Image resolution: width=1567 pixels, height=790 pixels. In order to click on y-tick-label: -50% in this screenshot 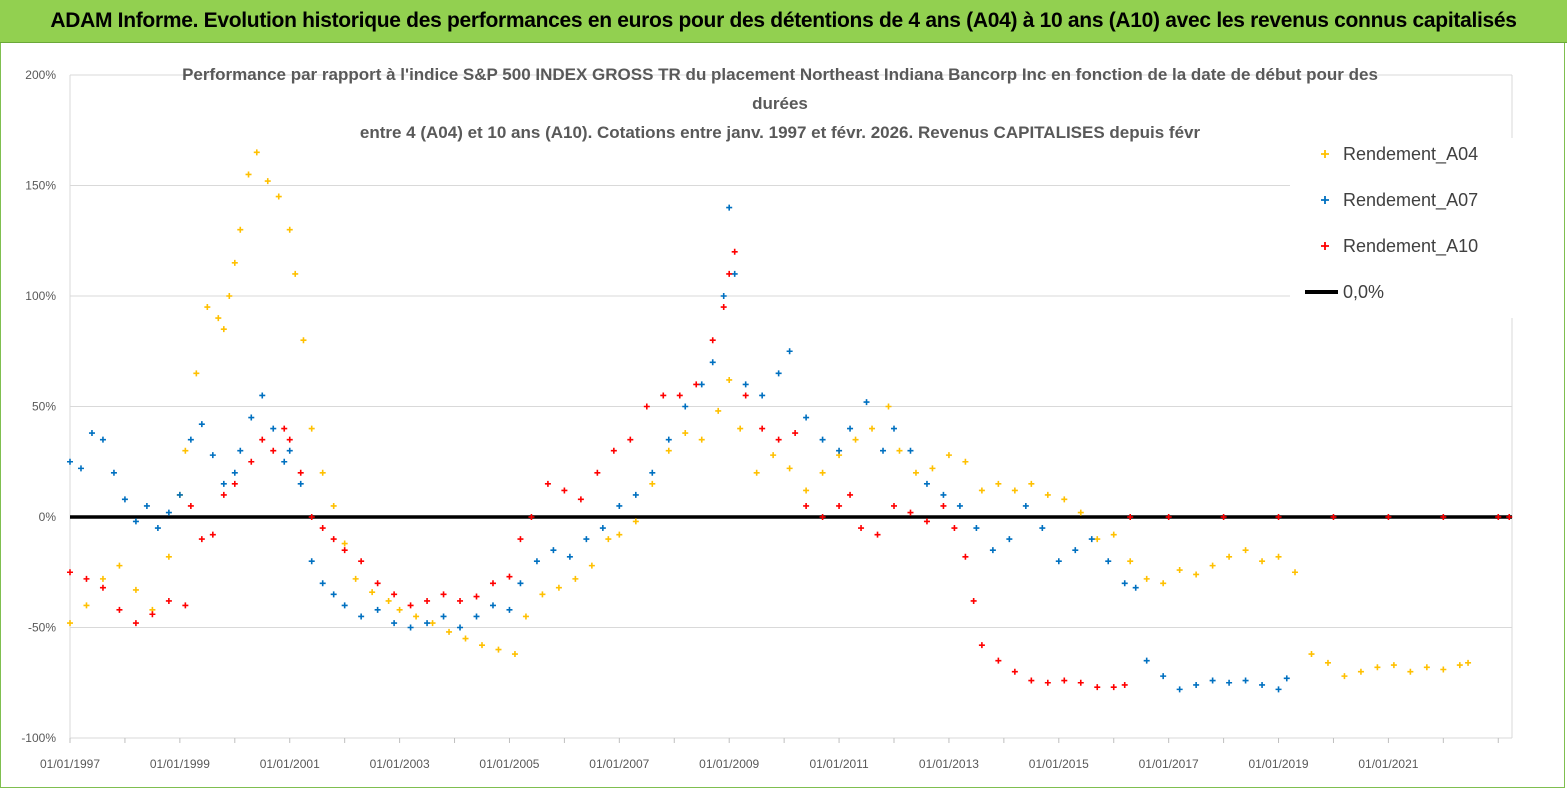, I will do `click(42, 628)`.